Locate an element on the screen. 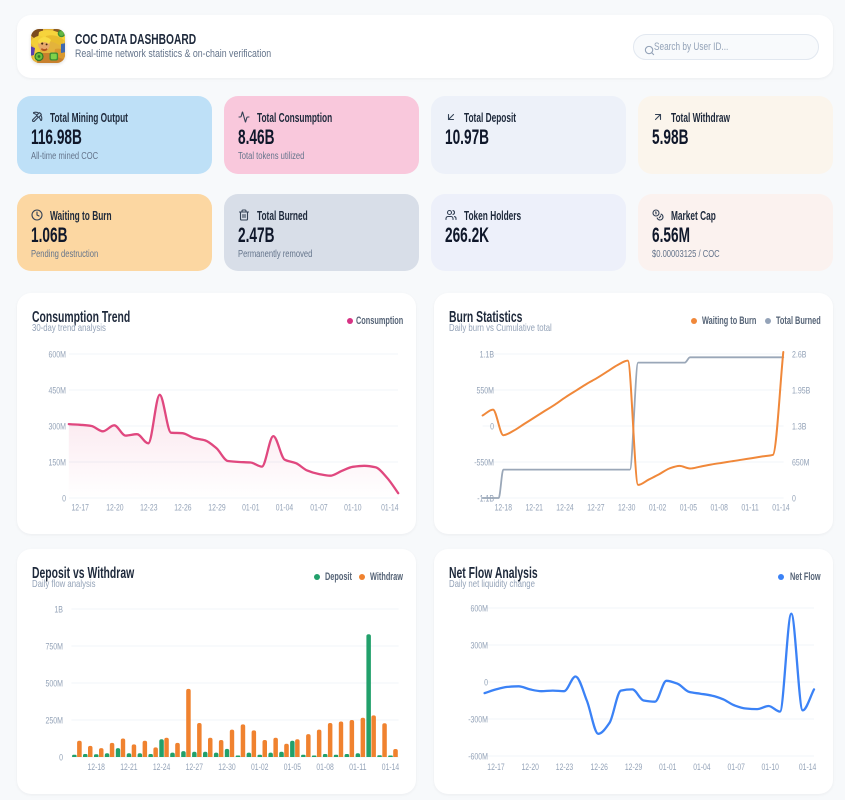 Image resolution: width=845 pixels, height=800 pixels. svg-text: -600M is located at coordinates (478, 757).